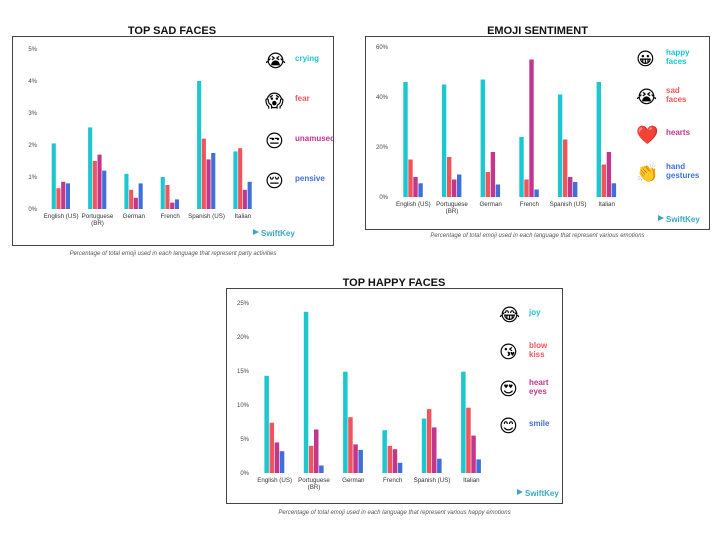 This screenshot has width=720, height=539. What do you see at coordinates (508, 352) in the screenshot?
I see `blow-kiss-emoji-icon: 😘` at bounding box center [508, 352].